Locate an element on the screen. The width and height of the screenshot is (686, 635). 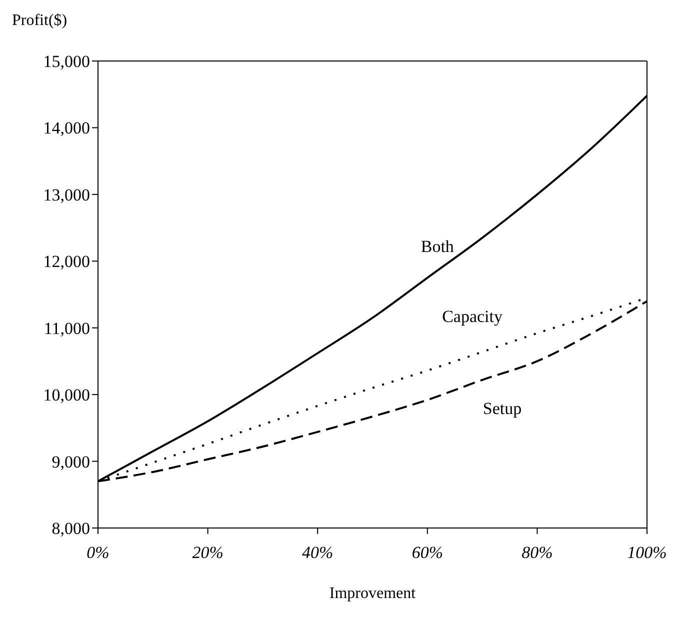
series-label: Setup is located at coordinates (502, 408).